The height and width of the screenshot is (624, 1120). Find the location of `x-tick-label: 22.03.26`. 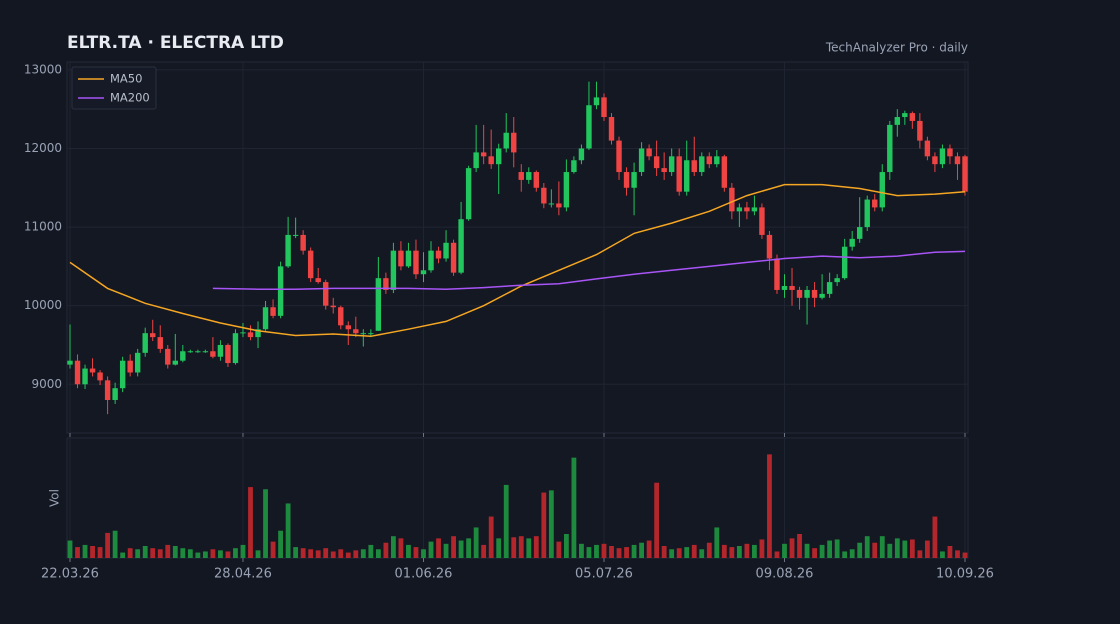

x-tick-label: 22.03.26 is located at coordinates (70, 574).